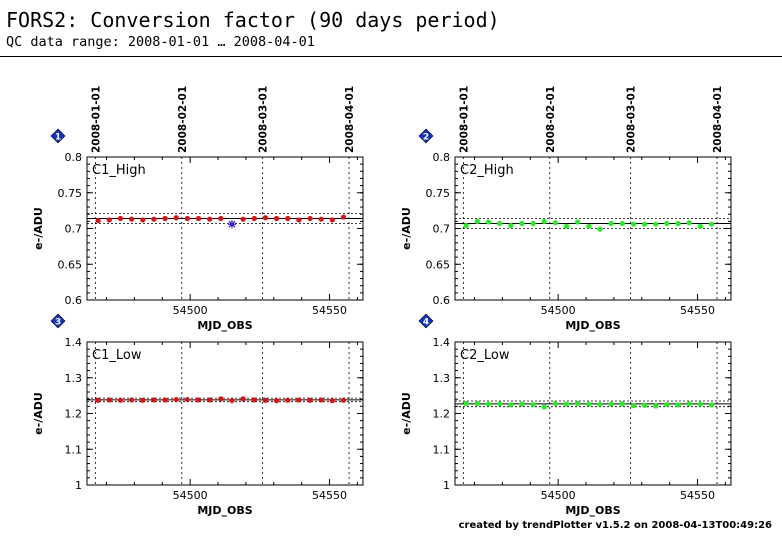 The width and height of the screenshot is (782, 542). Describe the element at coordinates (485, 355) in the screenshot. I see `panel-label: C2_Low` at that location.